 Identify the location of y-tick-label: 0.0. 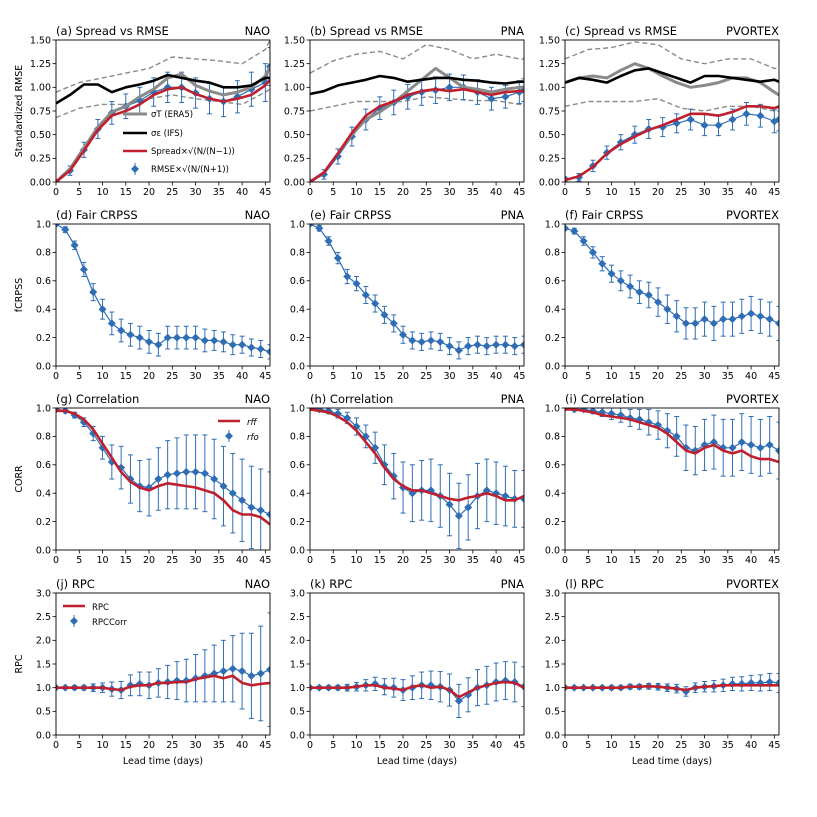
(552, 366).